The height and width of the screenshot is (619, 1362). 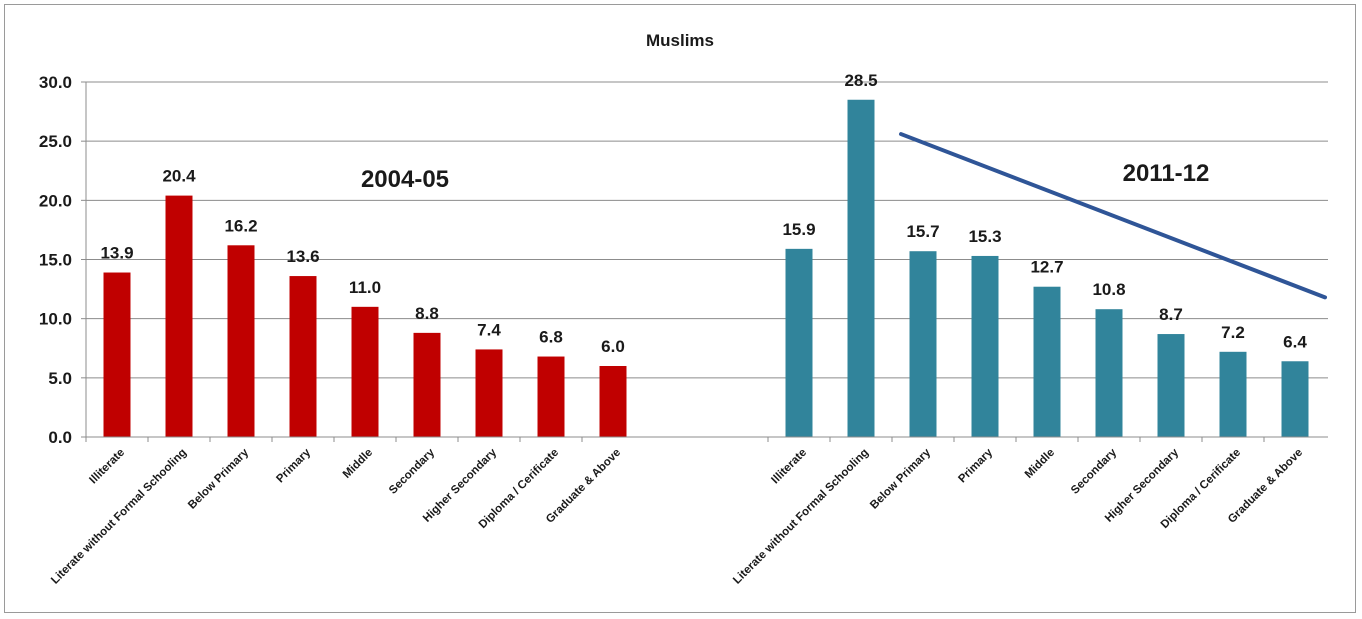 I want to click on group-label: 2004-05, so click(x=405, y=179).